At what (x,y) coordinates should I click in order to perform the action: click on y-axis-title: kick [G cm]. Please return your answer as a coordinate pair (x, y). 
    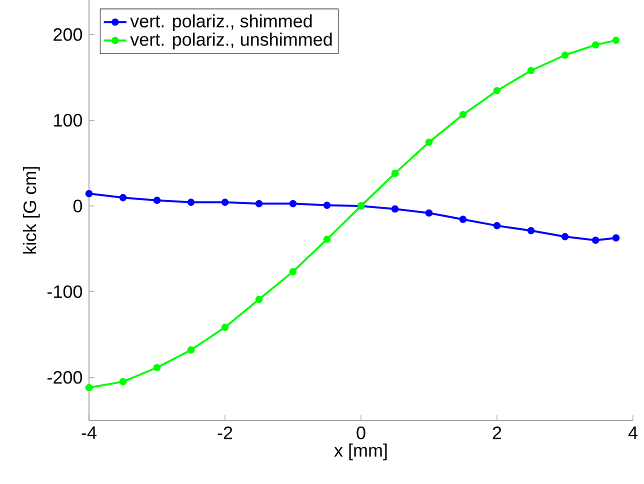
    Looking at the image, I should click on (31, 210).